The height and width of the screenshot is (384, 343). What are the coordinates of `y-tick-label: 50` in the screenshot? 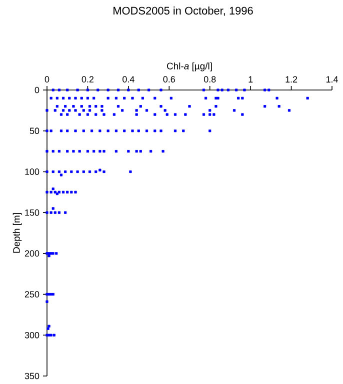 It's located at (35, 131).